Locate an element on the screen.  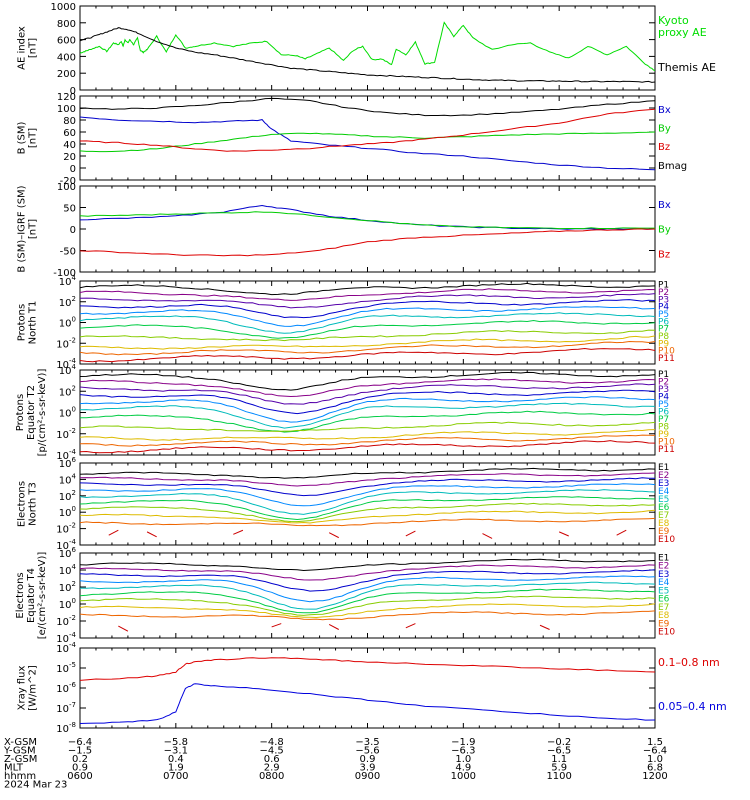
ephemeris-value: −4.8 is located at coordinates (272, 742).